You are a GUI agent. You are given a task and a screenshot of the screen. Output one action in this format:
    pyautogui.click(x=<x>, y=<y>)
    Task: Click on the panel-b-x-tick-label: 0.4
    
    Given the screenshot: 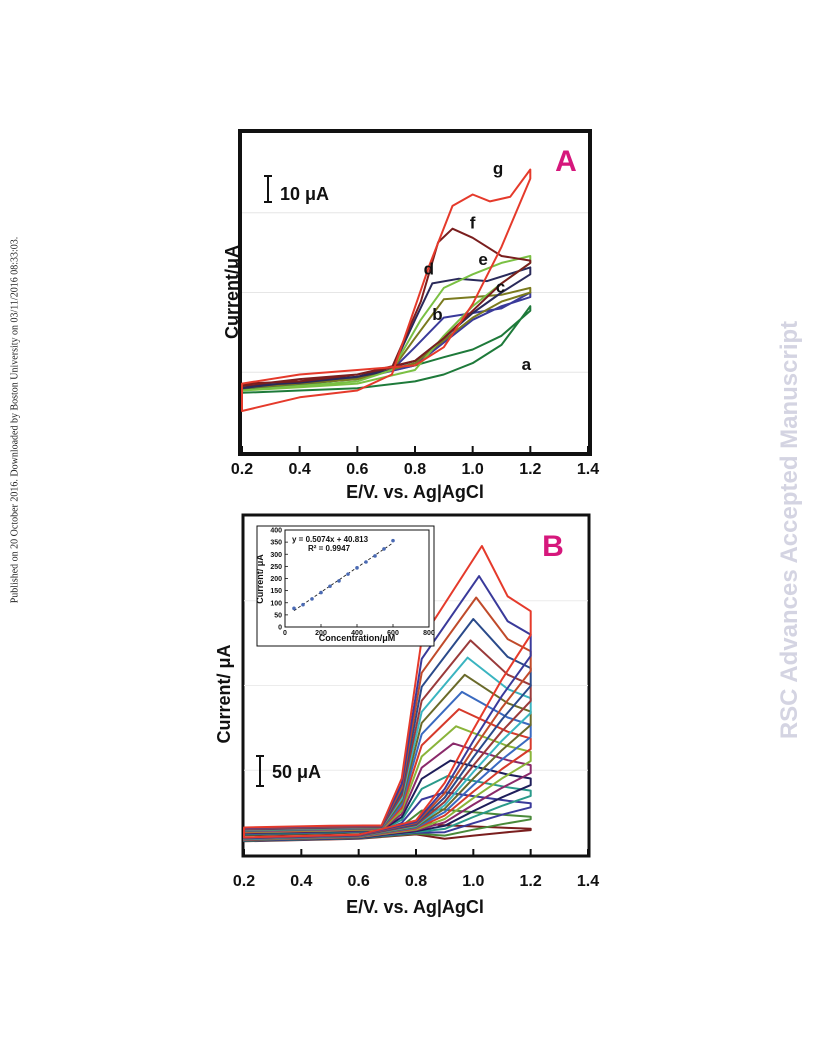 What is the action you would take?
    pyautogui.click(x=301, y=881)
    